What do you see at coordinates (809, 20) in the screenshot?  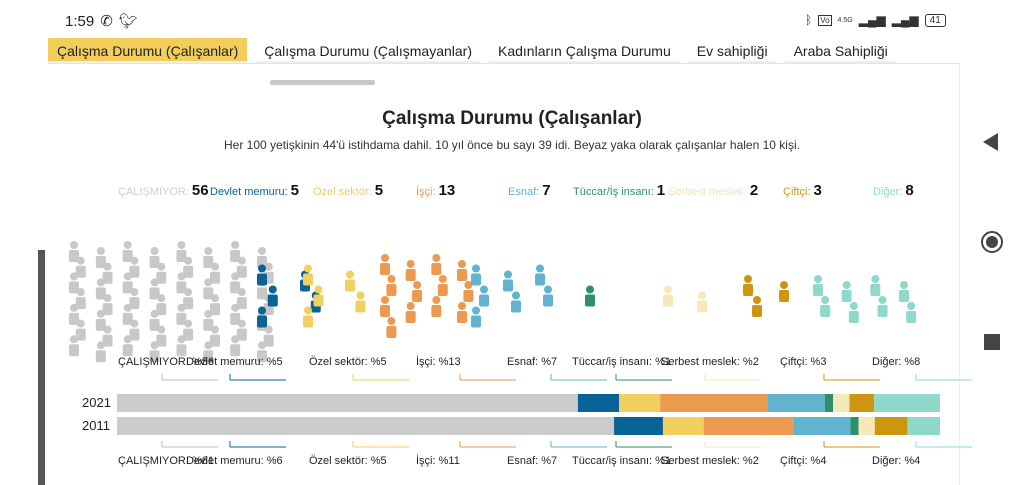 I see `bluetooth-icon: ᛒ` at bounding box center [809, 20].